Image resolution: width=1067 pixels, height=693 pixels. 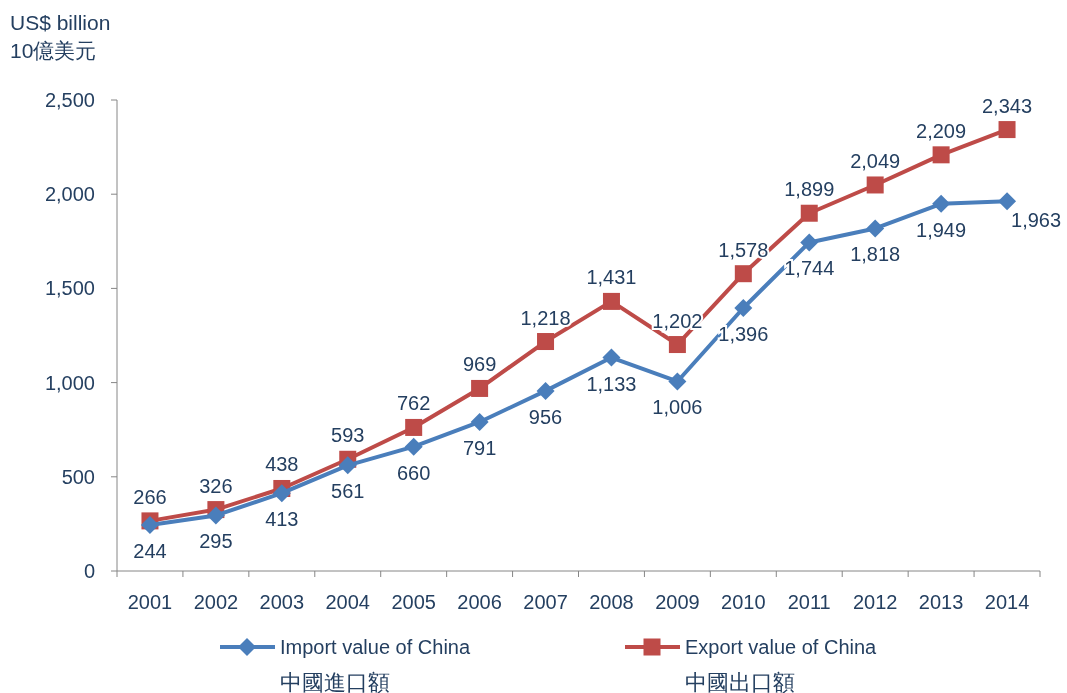 I want to click on data-label: 2,049, so click(x=875, y=160).